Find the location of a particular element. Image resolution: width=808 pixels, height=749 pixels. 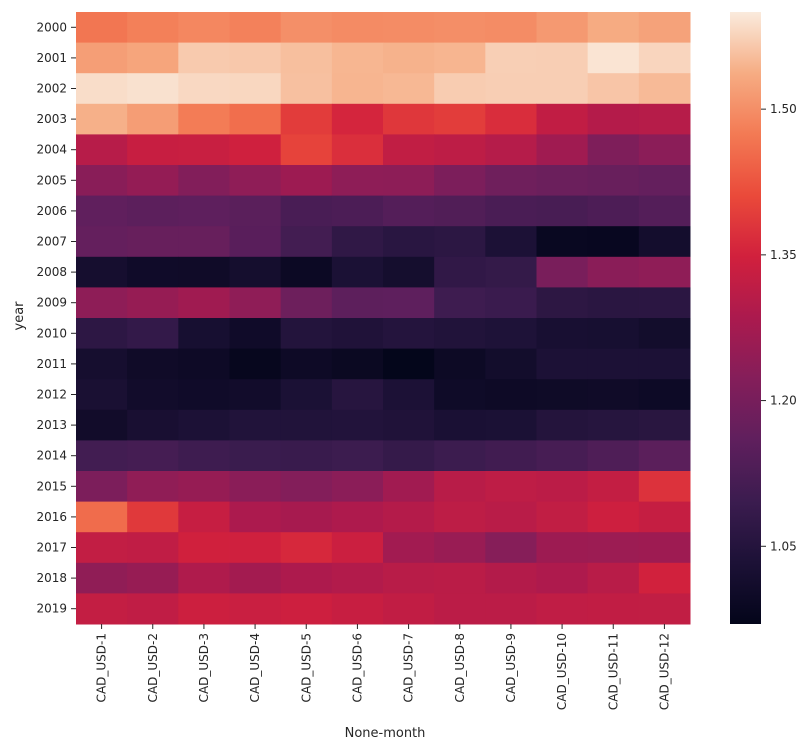

colorbar-tick-label: 1.20 is located at coordinates (783, 401).